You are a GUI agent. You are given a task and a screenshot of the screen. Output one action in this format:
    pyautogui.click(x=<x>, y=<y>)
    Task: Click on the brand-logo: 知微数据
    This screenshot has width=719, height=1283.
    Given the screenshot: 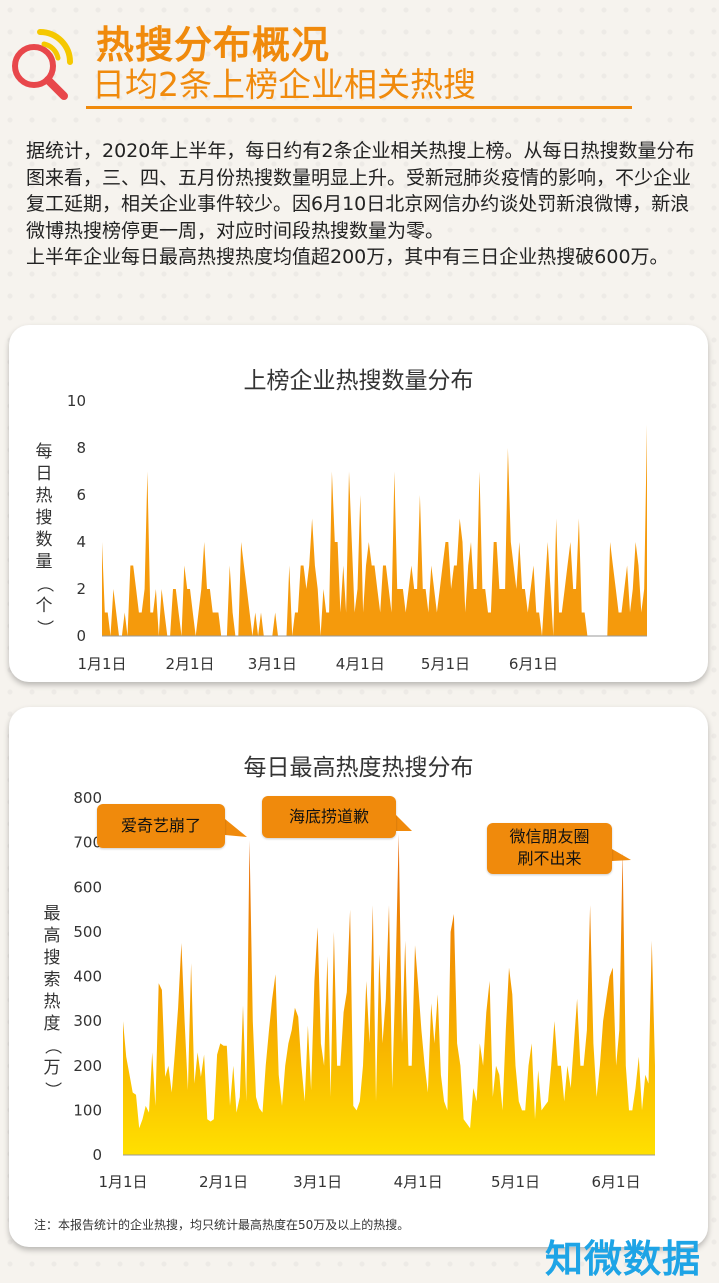 What is the action you would take?
    pyautogui.click(x=622, y=1259)
    